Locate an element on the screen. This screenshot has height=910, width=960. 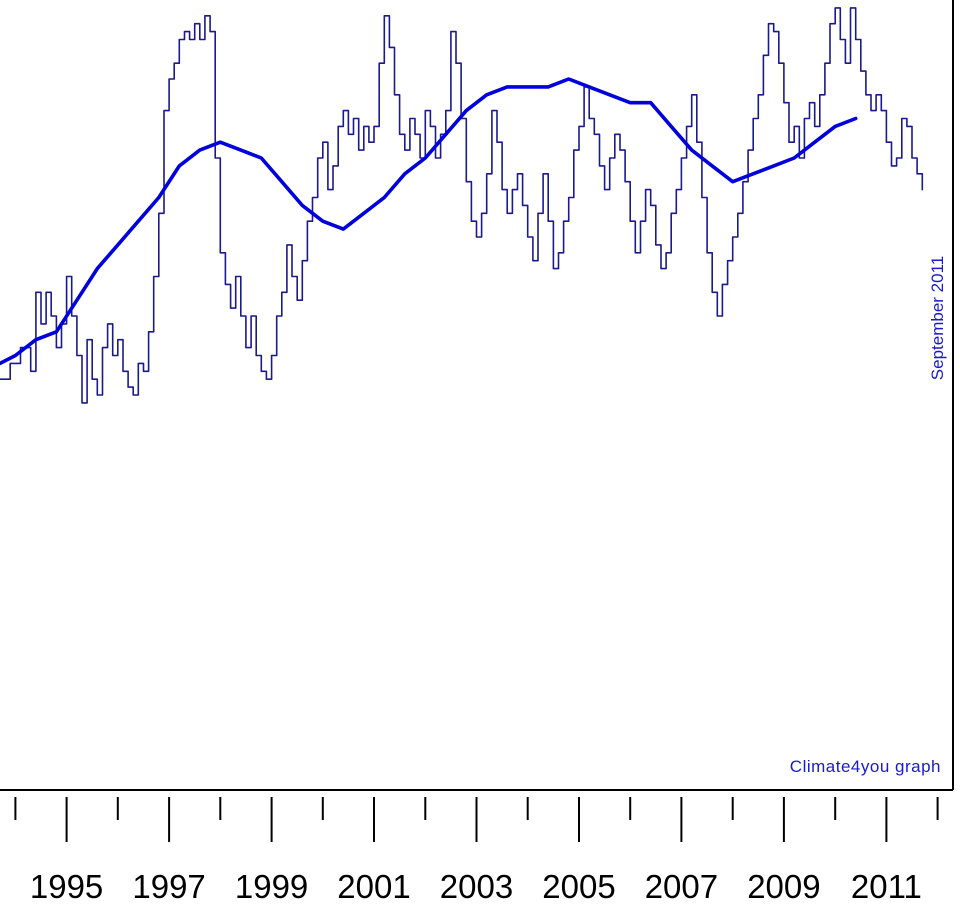
x-tick-label-2001: 2001 is located at coordinates (373, 886).